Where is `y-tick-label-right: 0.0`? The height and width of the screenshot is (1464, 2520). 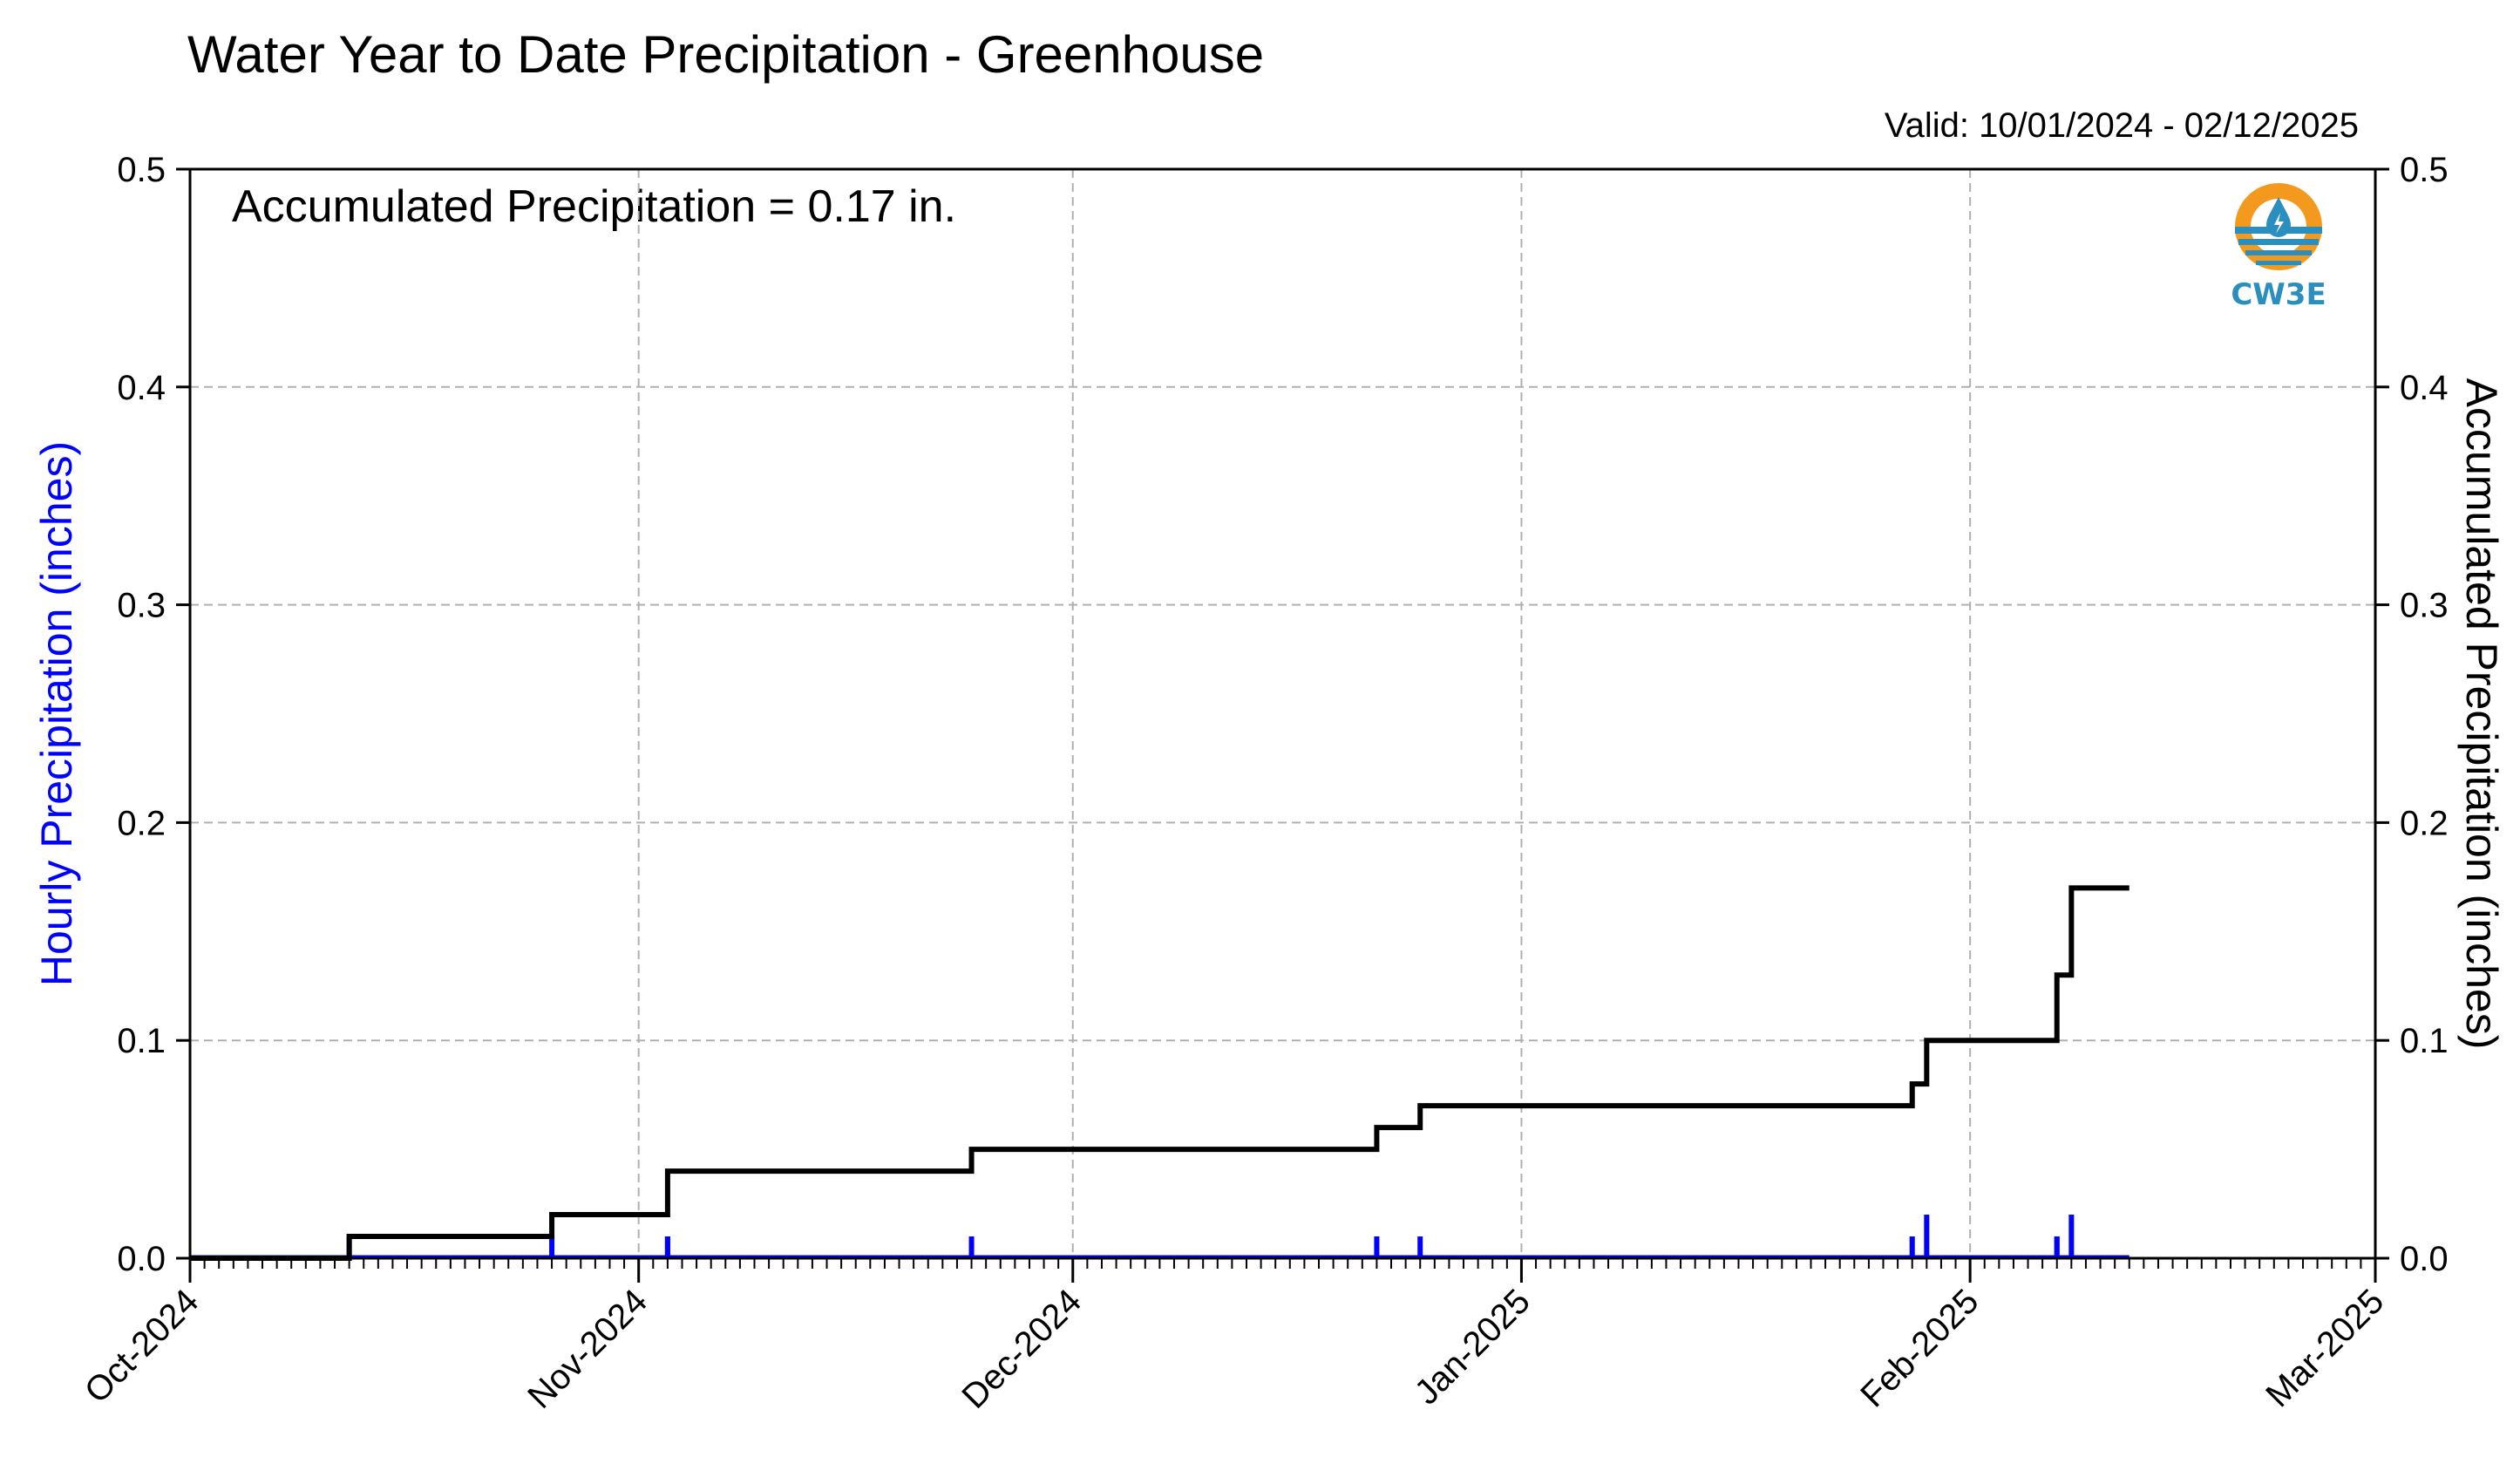 y-tick-label-right: 0.0 is located at coordinates (2424, 1259).